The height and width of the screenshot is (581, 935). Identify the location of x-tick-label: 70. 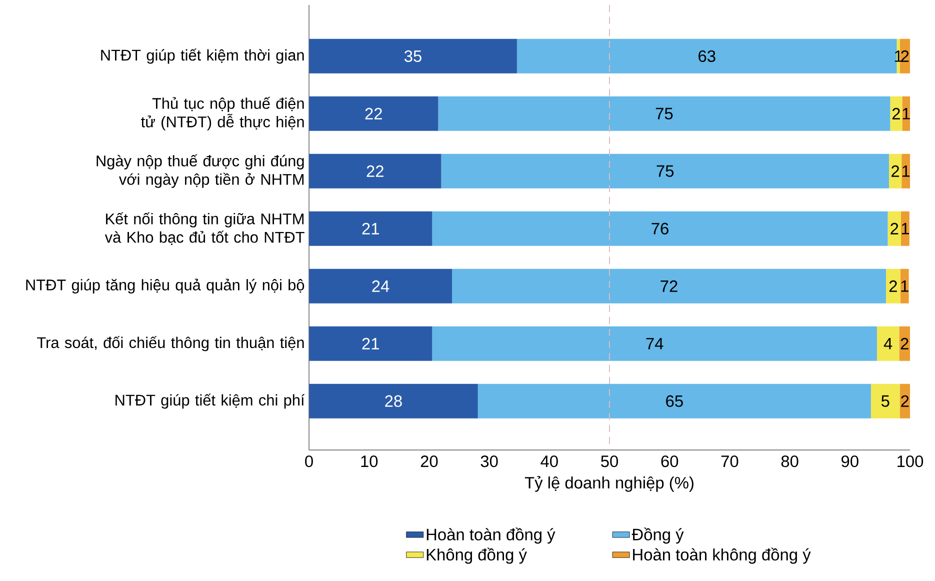
(729, 462).